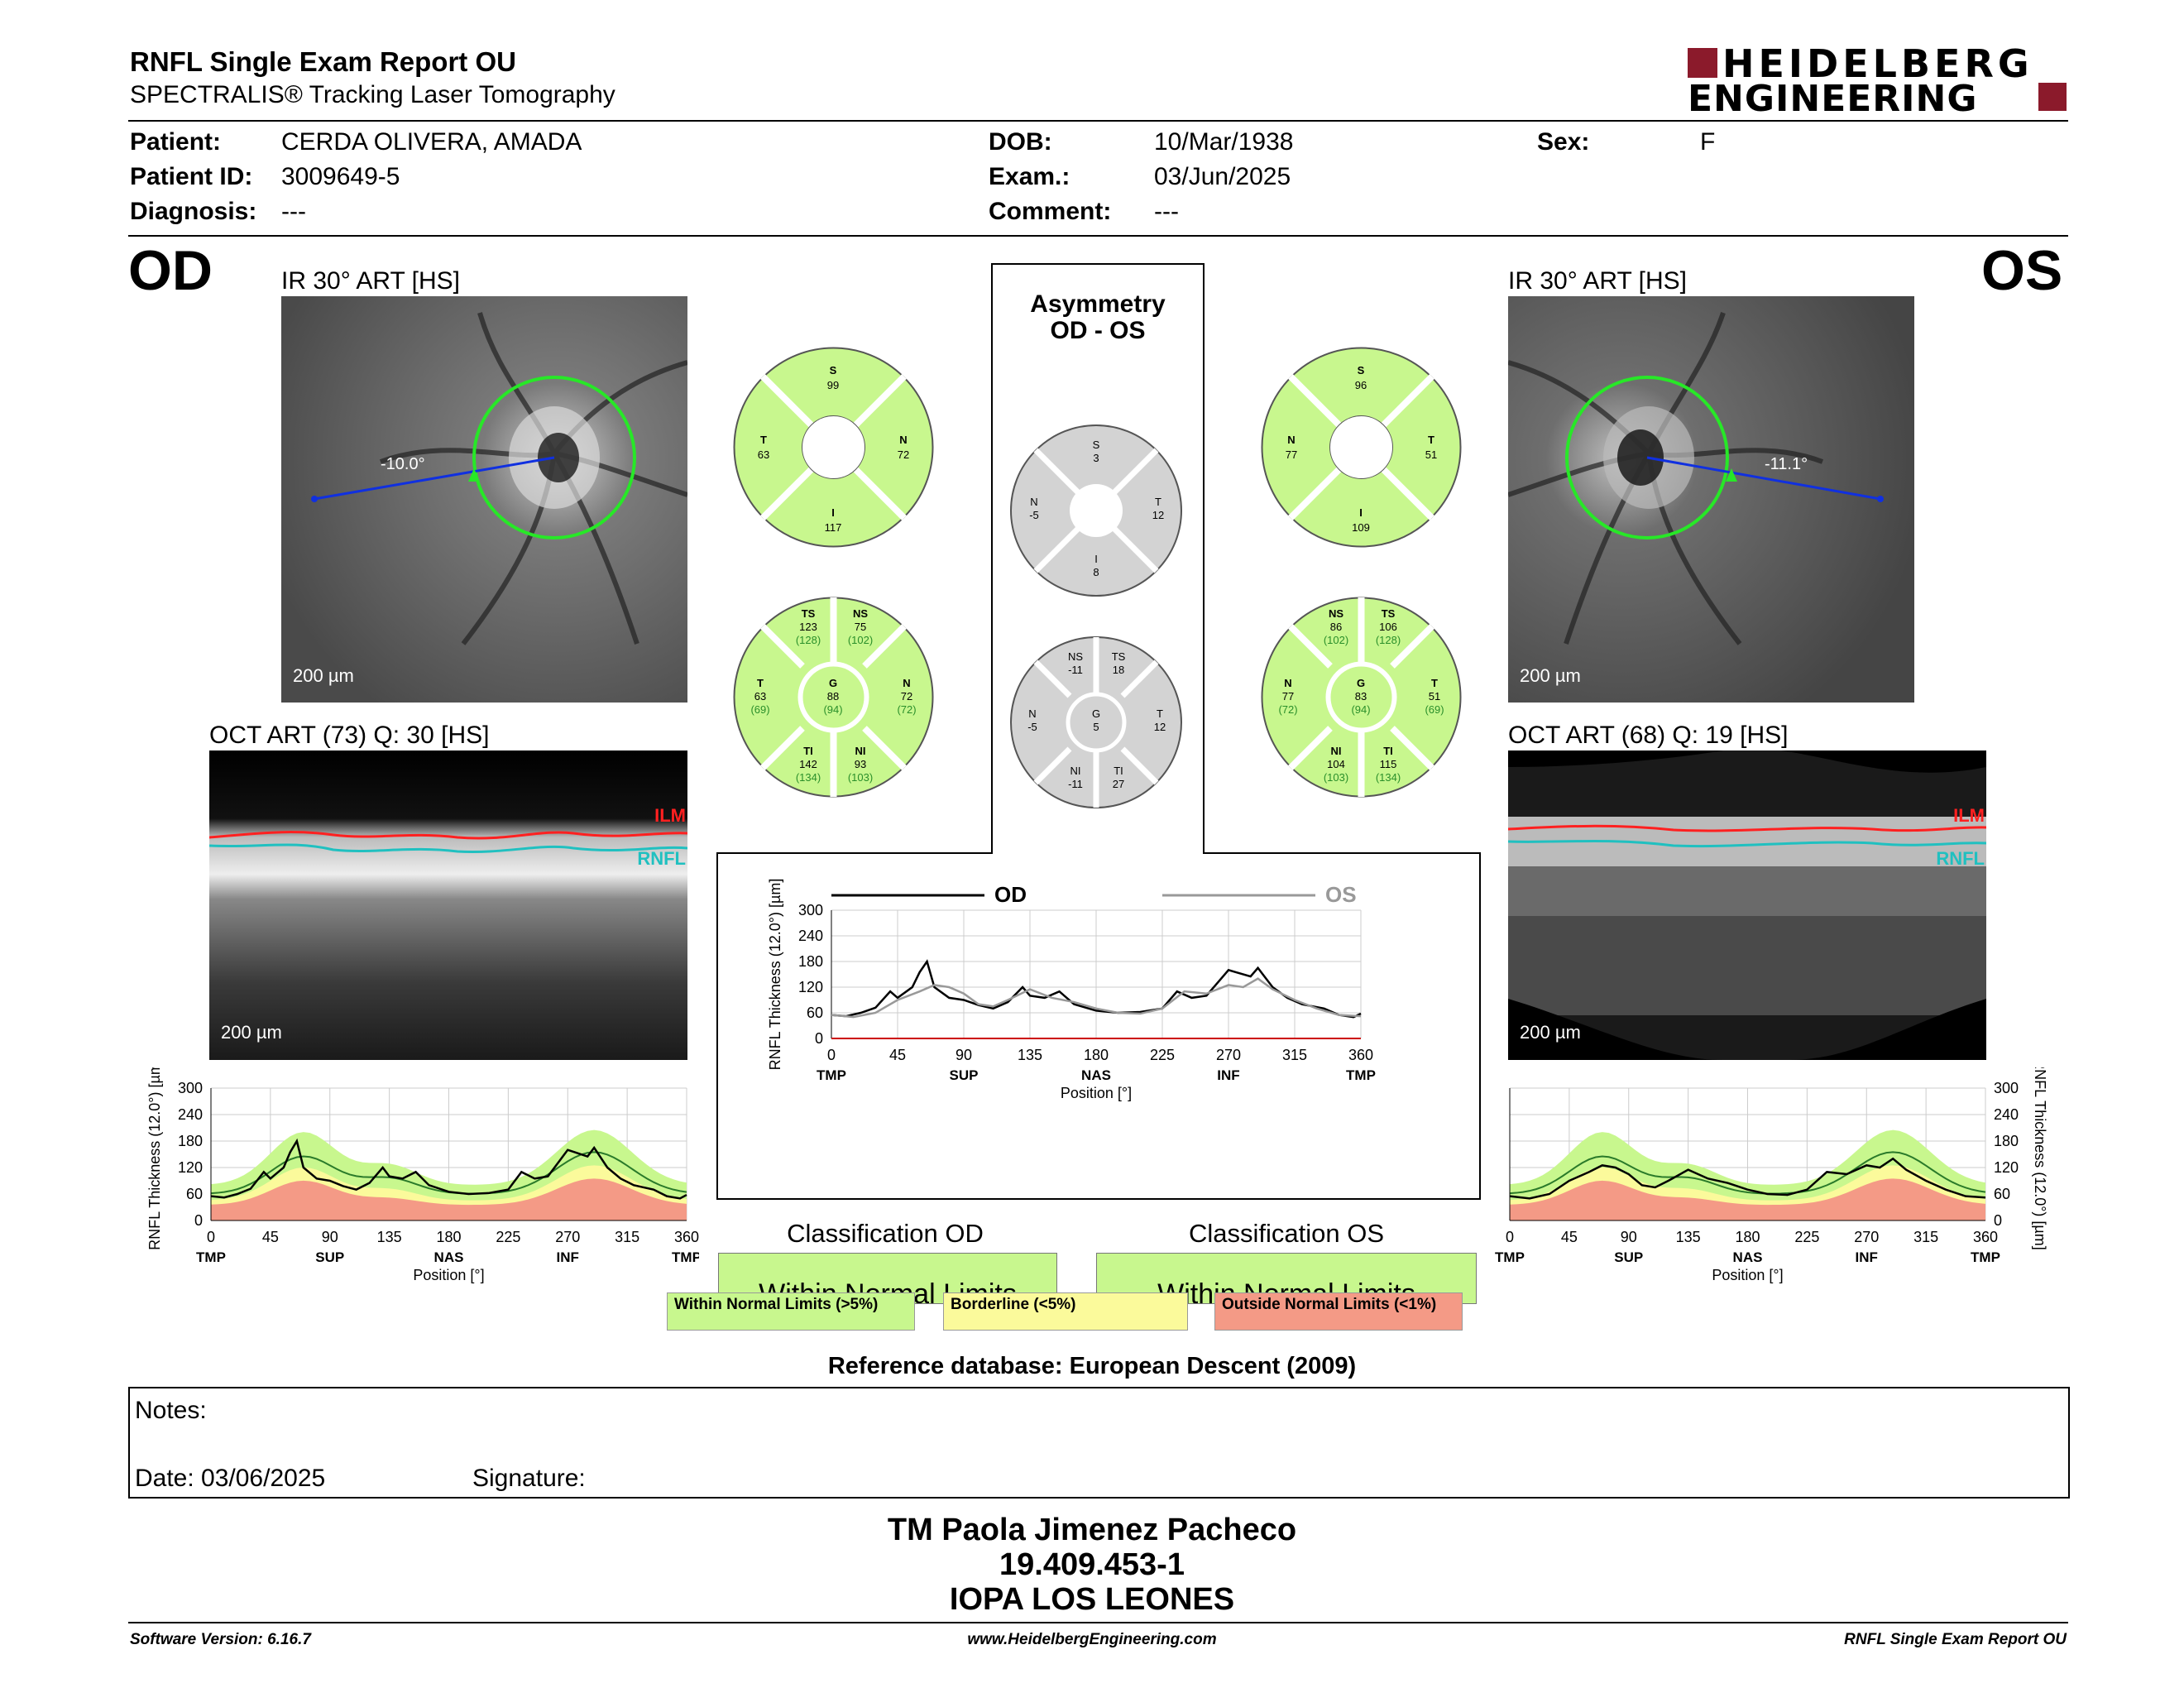  I want to click on os-s-t-value: 51, so click(1434, 696).